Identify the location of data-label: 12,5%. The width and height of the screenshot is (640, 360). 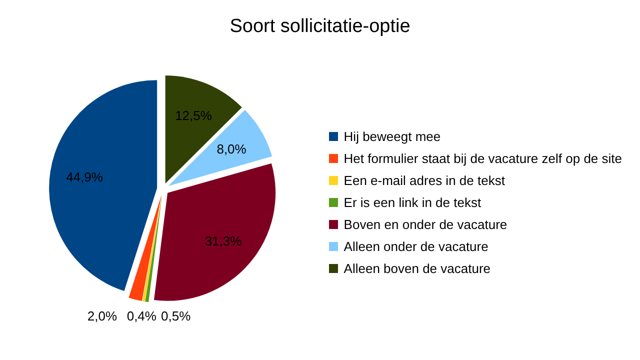
(193, 116).